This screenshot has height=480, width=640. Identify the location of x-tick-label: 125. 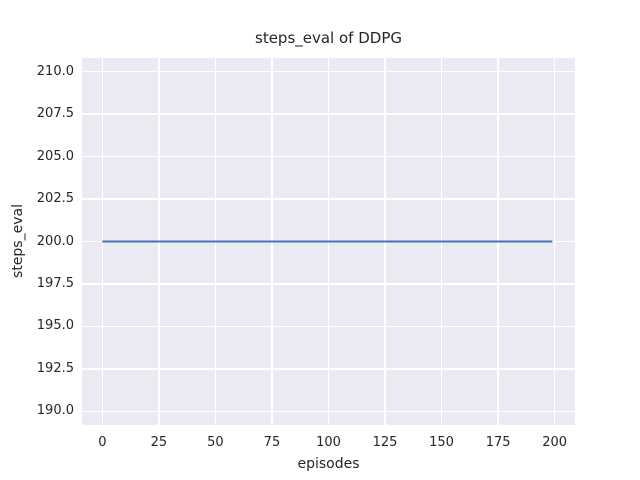
(385, 442).